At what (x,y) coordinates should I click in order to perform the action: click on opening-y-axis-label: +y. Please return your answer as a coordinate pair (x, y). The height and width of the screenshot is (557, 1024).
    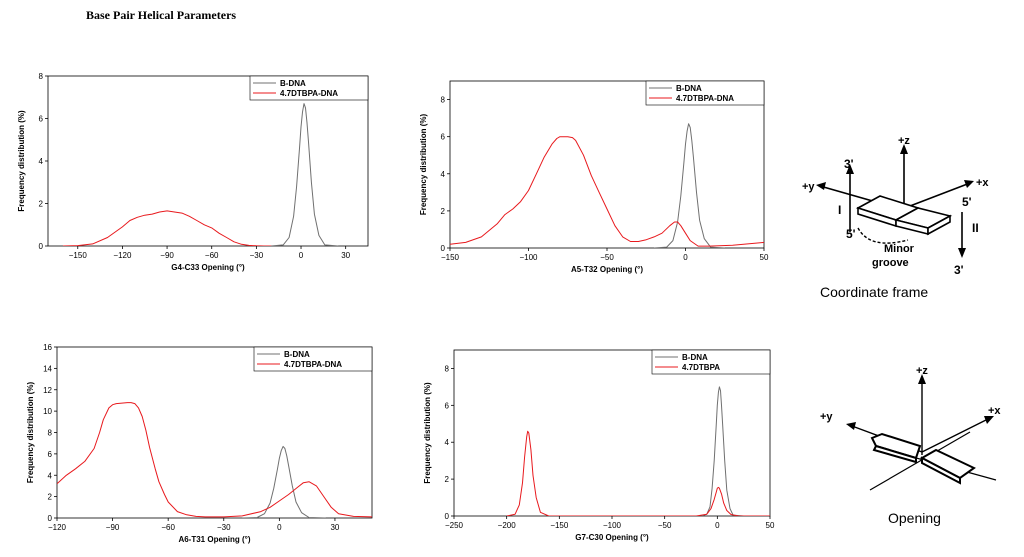
    Looking at the image, I should click on (826, 417).